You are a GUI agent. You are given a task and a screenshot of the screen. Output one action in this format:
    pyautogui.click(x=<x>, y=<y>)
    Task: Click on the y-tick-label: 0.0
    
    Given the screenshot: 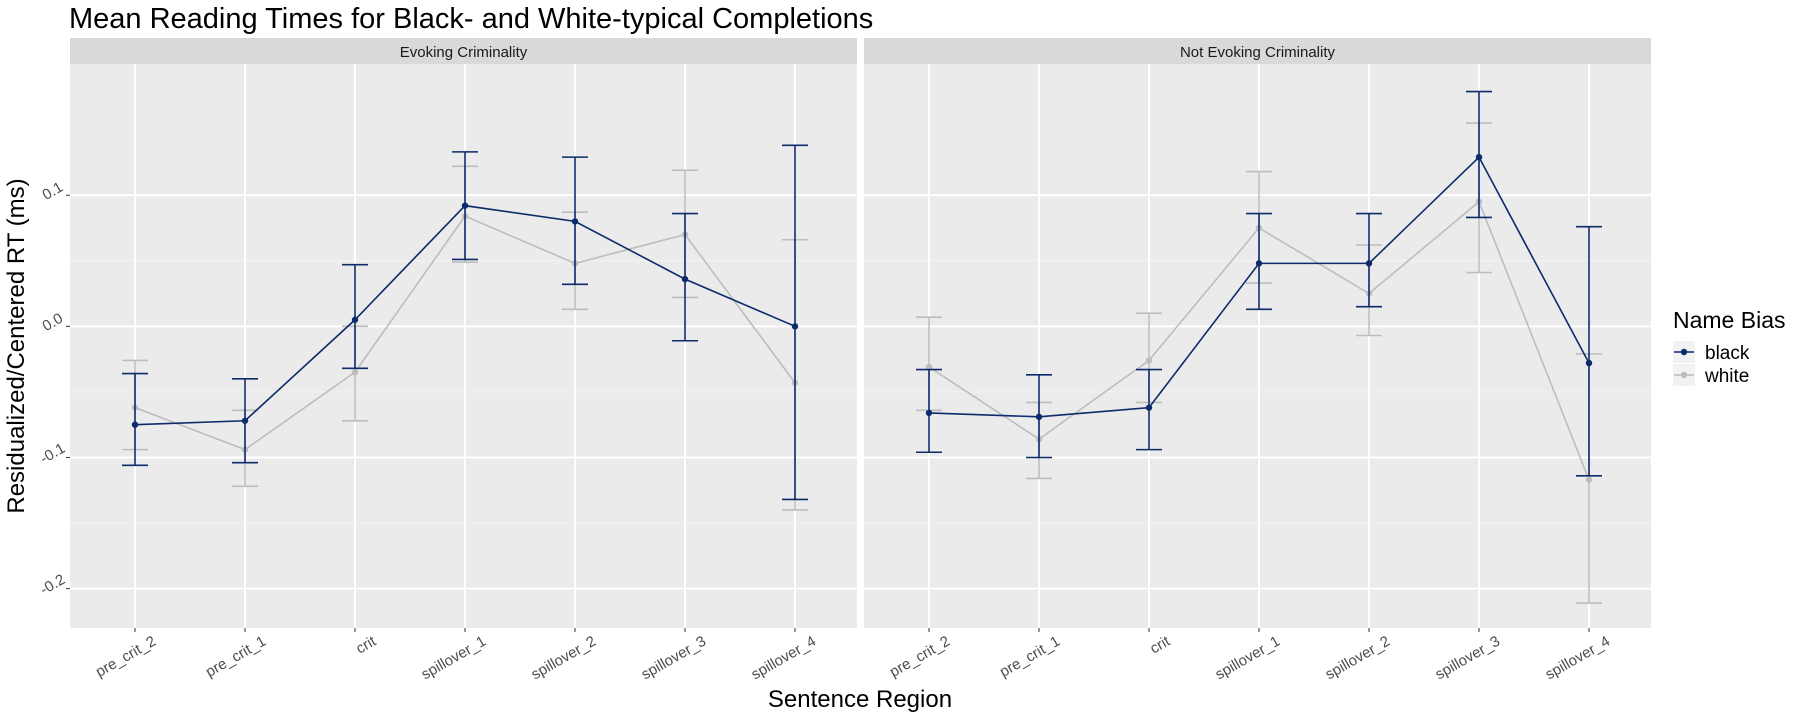 What is the action you would take?
    pyautogui.click(x=52, y=322)
    